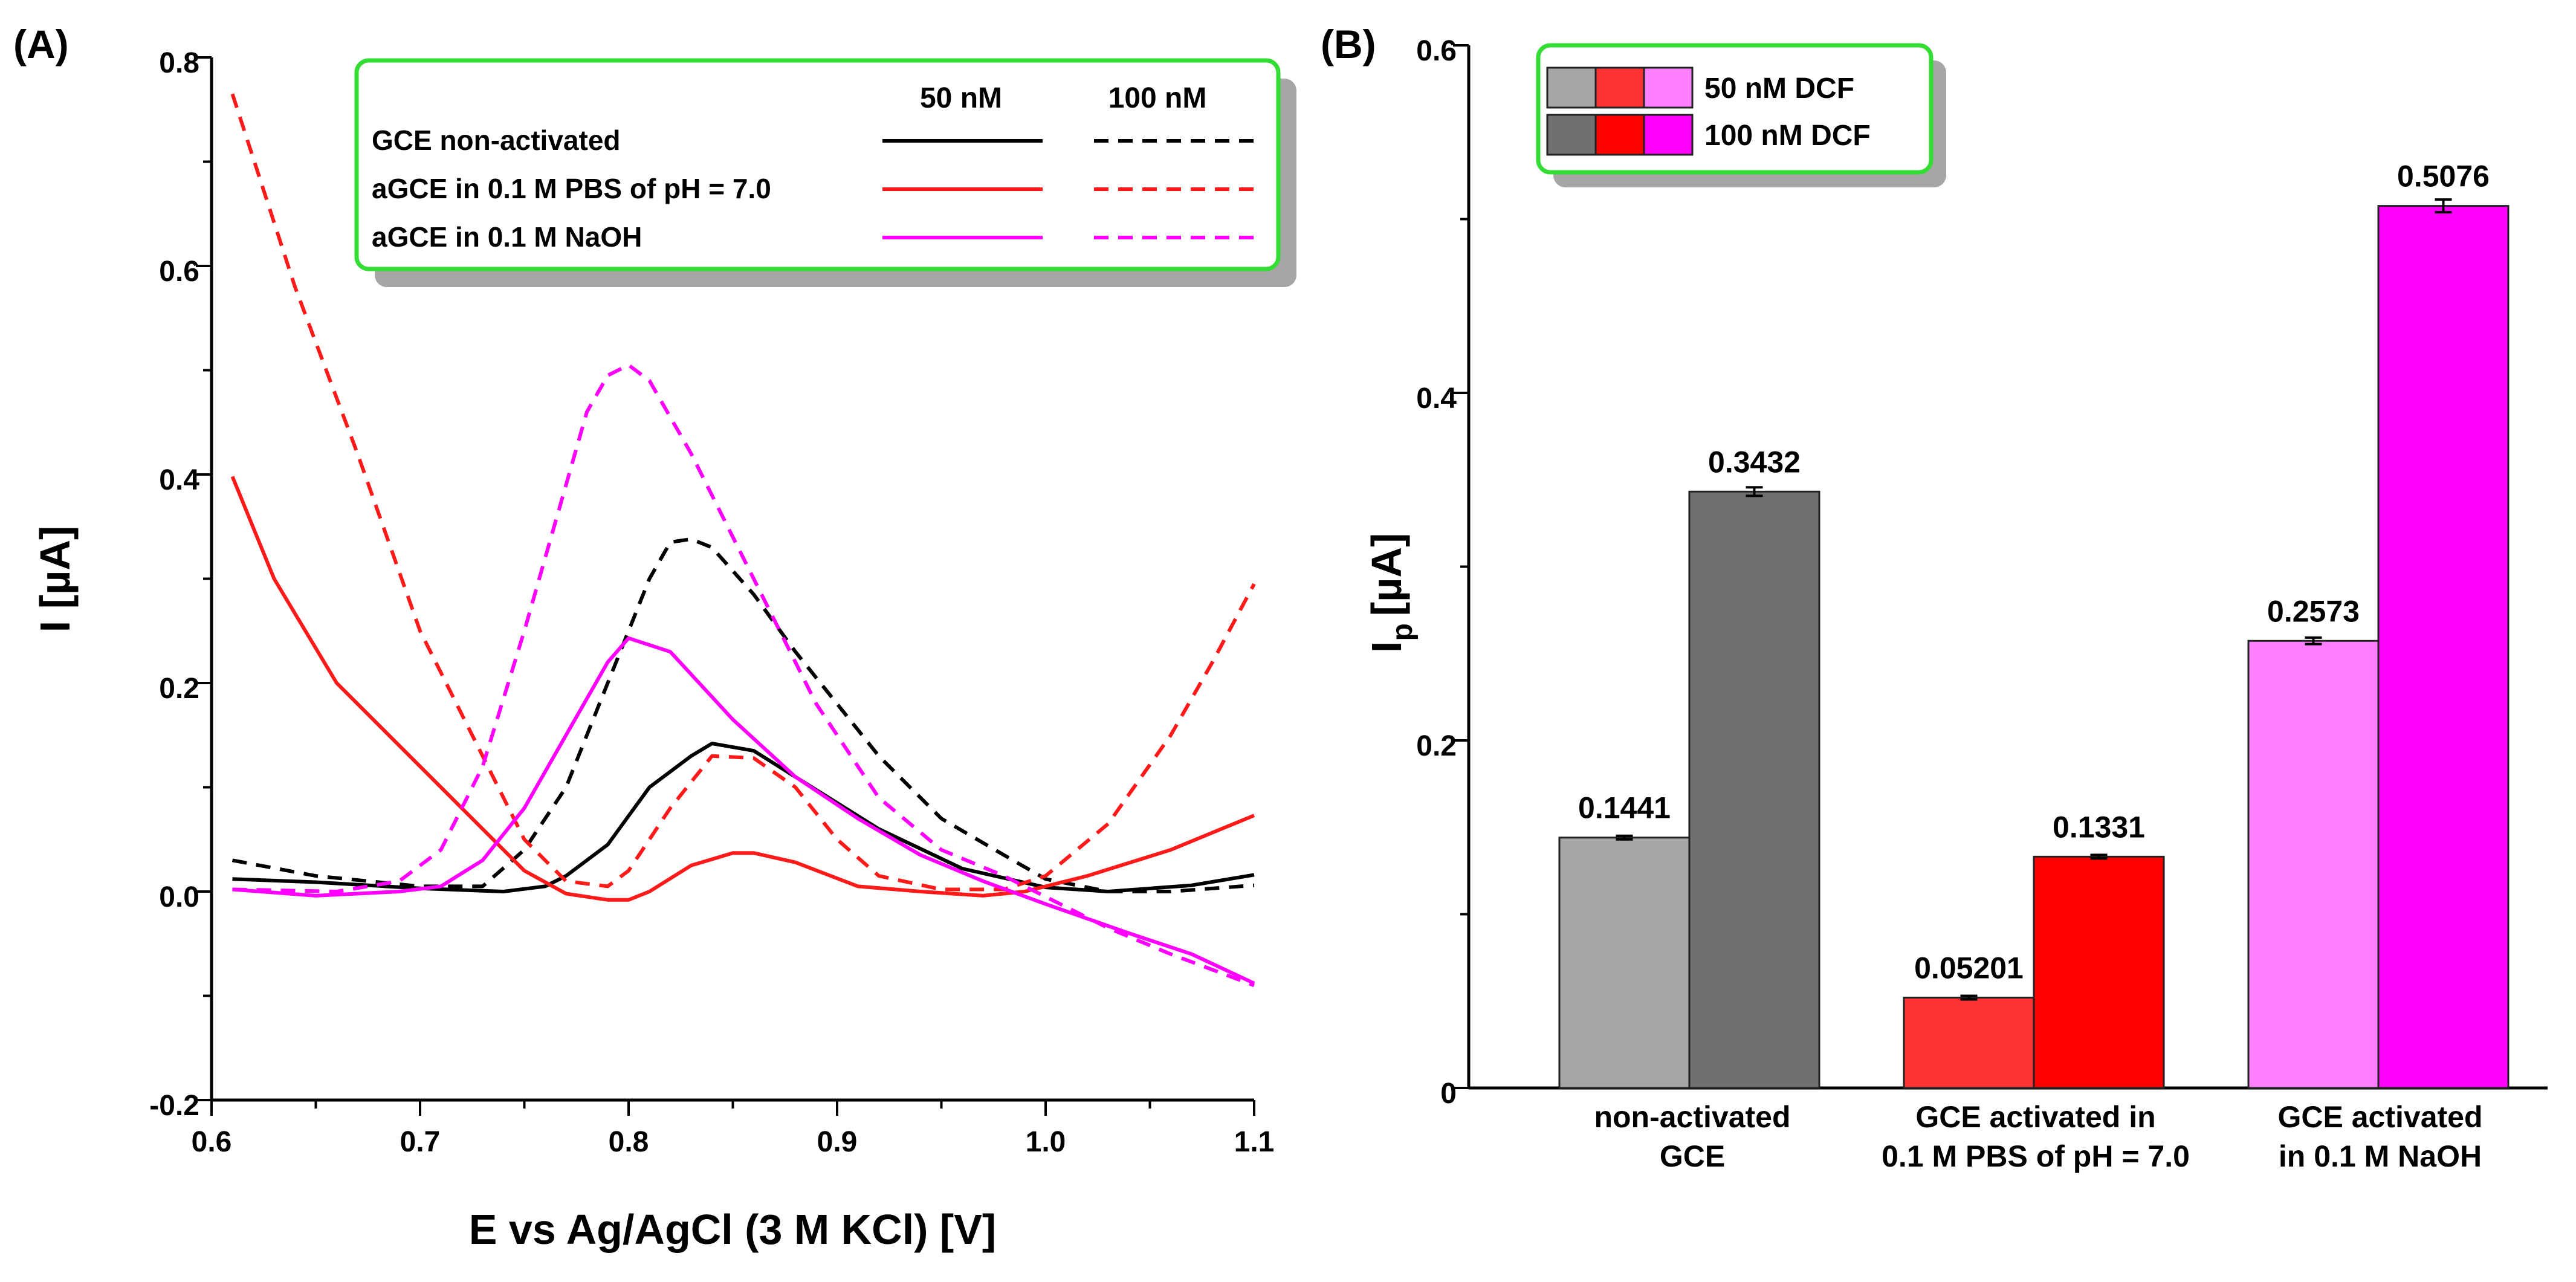 The width and height of the screenshot is (2576, 1282). Describe the element at coordinates (743, 817) in the screenshot. I see `curve-gce-non-activated-50nm` at that location.